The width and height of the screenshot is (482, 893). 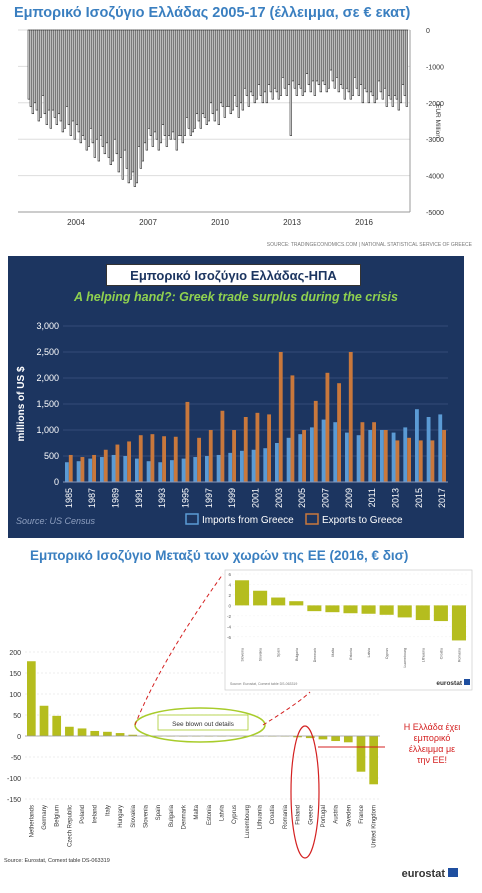 I want to click on chart3-inset-y-tick: -6, so click(x=229, y=637).